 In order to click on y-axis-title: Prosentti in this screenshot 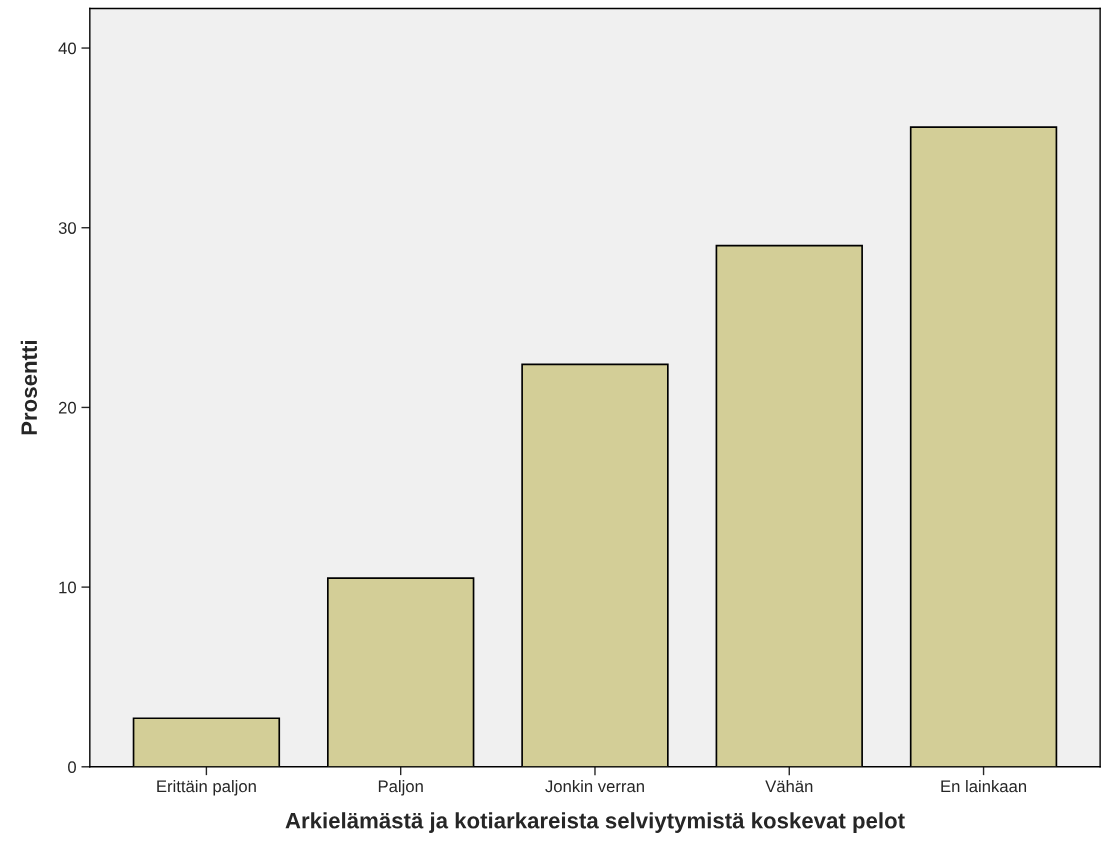, I will do `click(29, 388)`.